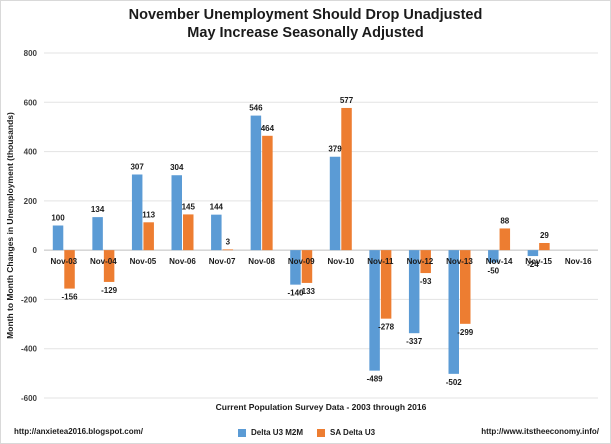 This screenshot has height=444, width=611. Describe the element at coordinates (533, 264) in the screenshot. I see `data-label: -24` at that location.